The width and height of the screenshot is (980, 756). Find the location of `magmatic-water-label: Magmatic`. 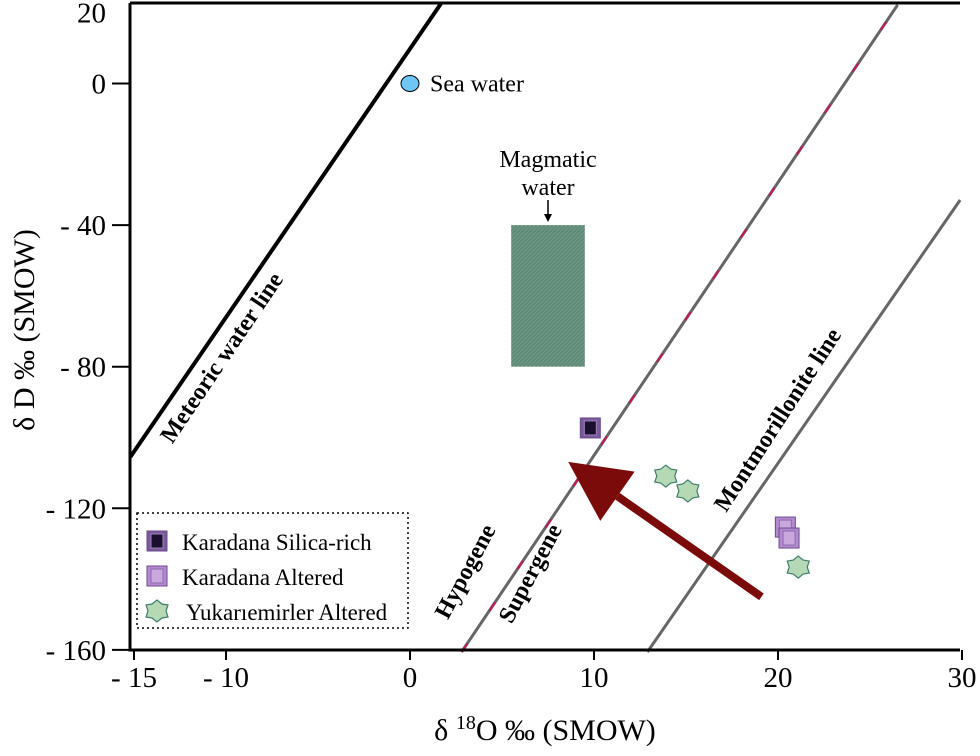

magmatic-water-label: Magmatic is located at coordinates (547, 160).